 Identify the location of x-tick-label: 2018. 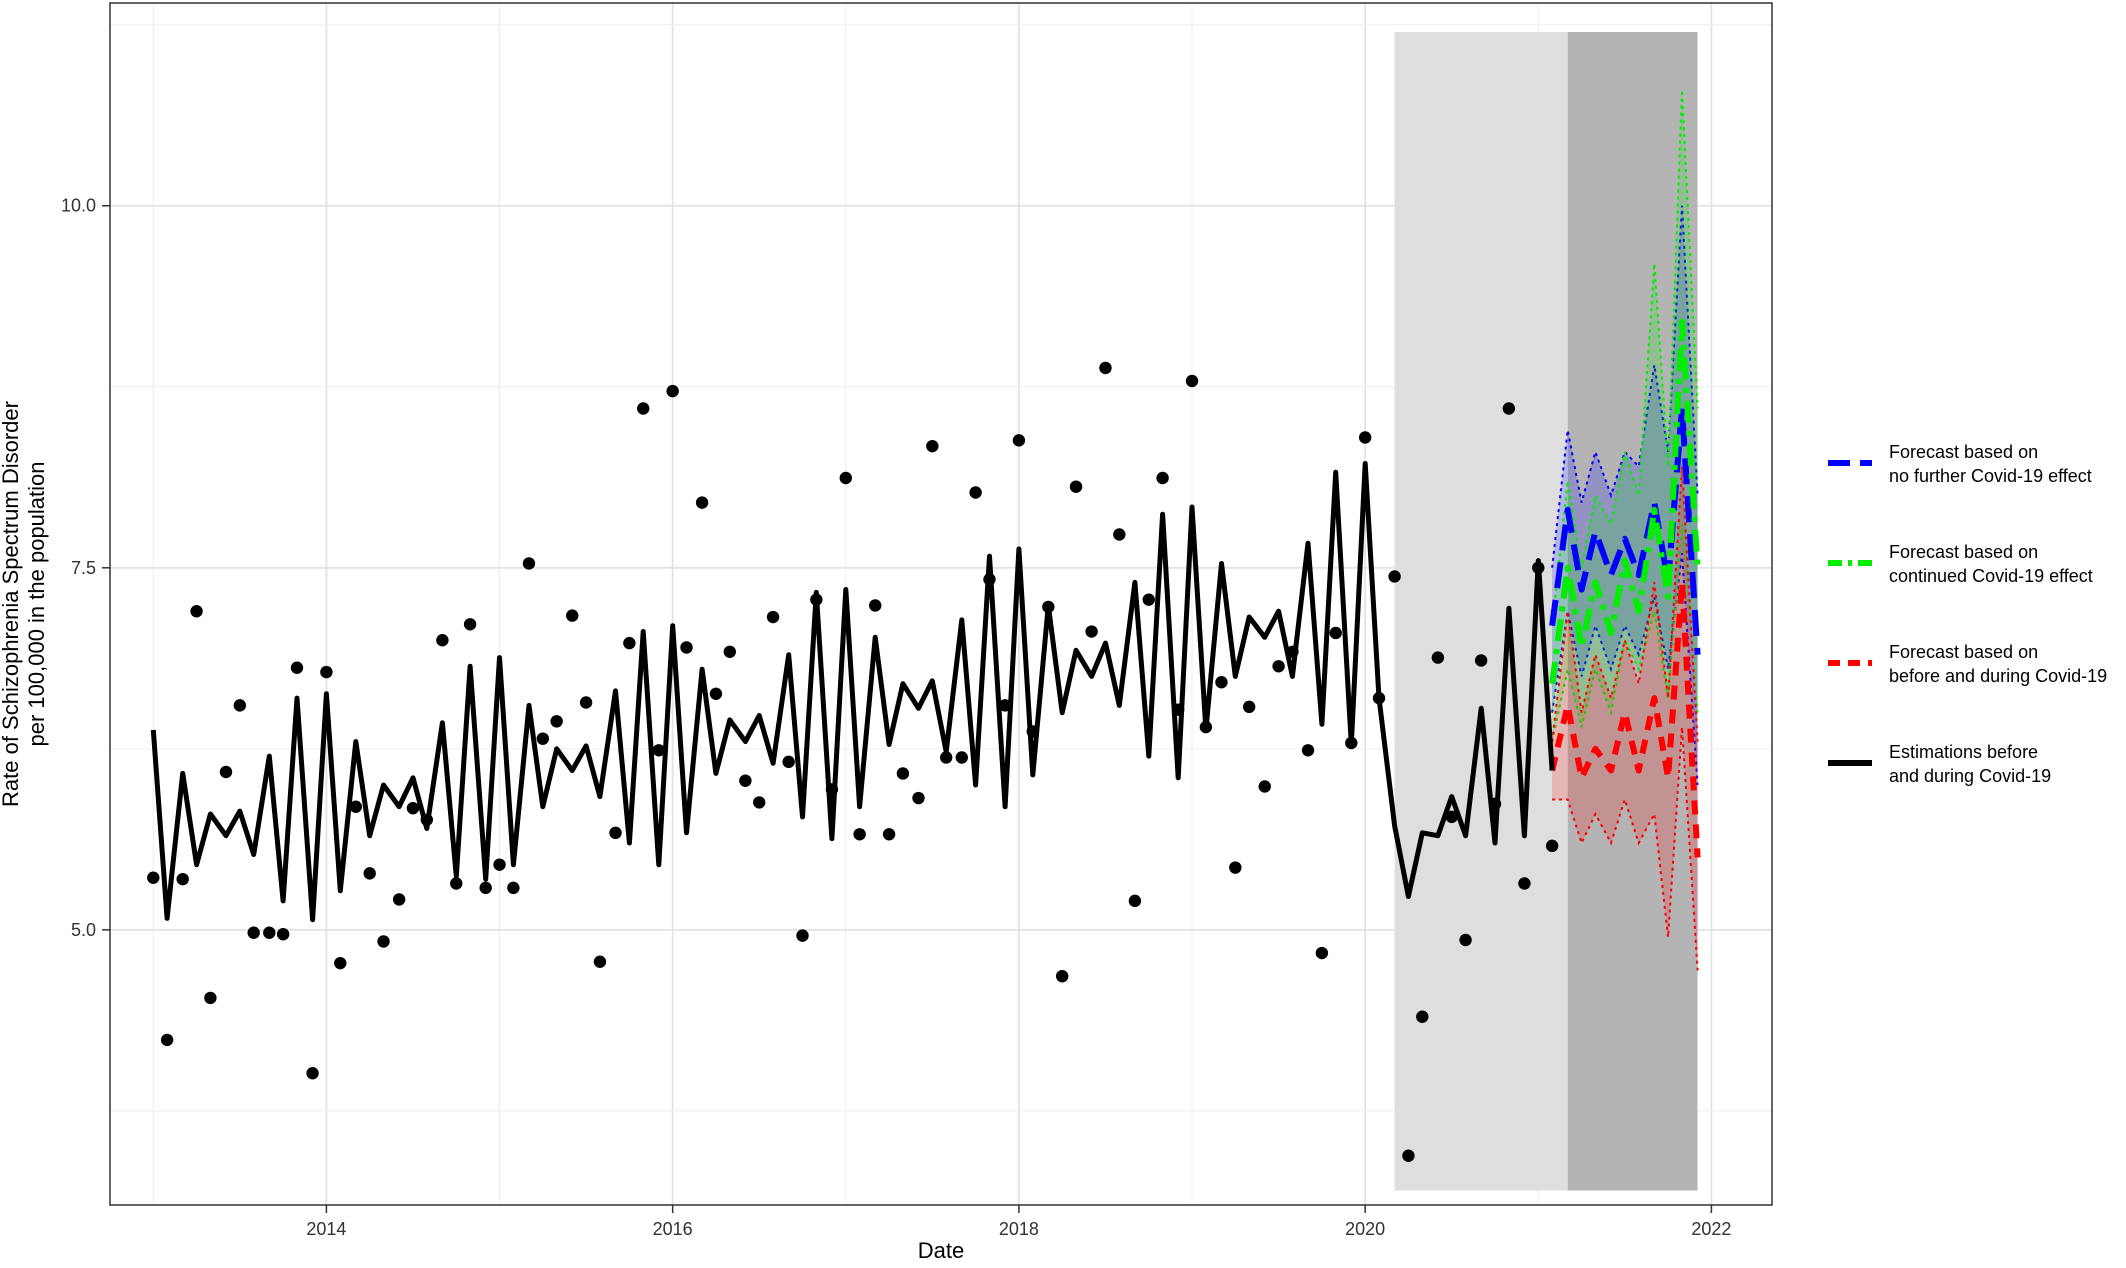
(1019, 1229).